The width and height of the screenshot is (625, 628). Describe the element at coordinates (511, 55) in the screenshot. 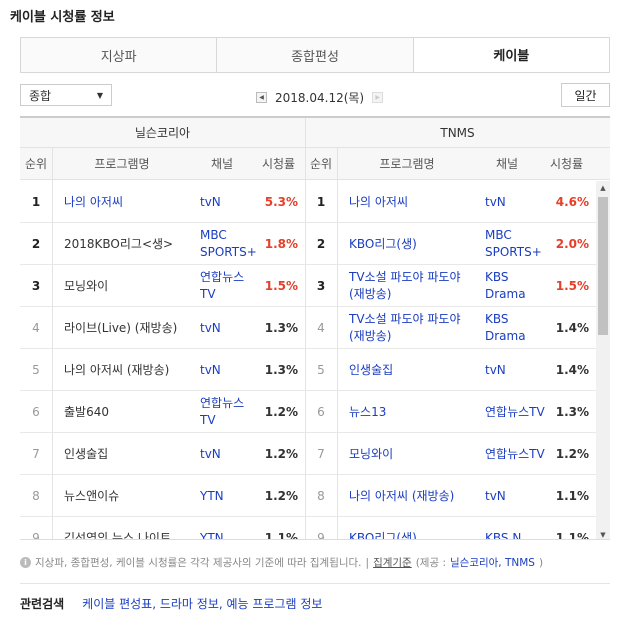

I see `tab-cable: 케이블` at that location.